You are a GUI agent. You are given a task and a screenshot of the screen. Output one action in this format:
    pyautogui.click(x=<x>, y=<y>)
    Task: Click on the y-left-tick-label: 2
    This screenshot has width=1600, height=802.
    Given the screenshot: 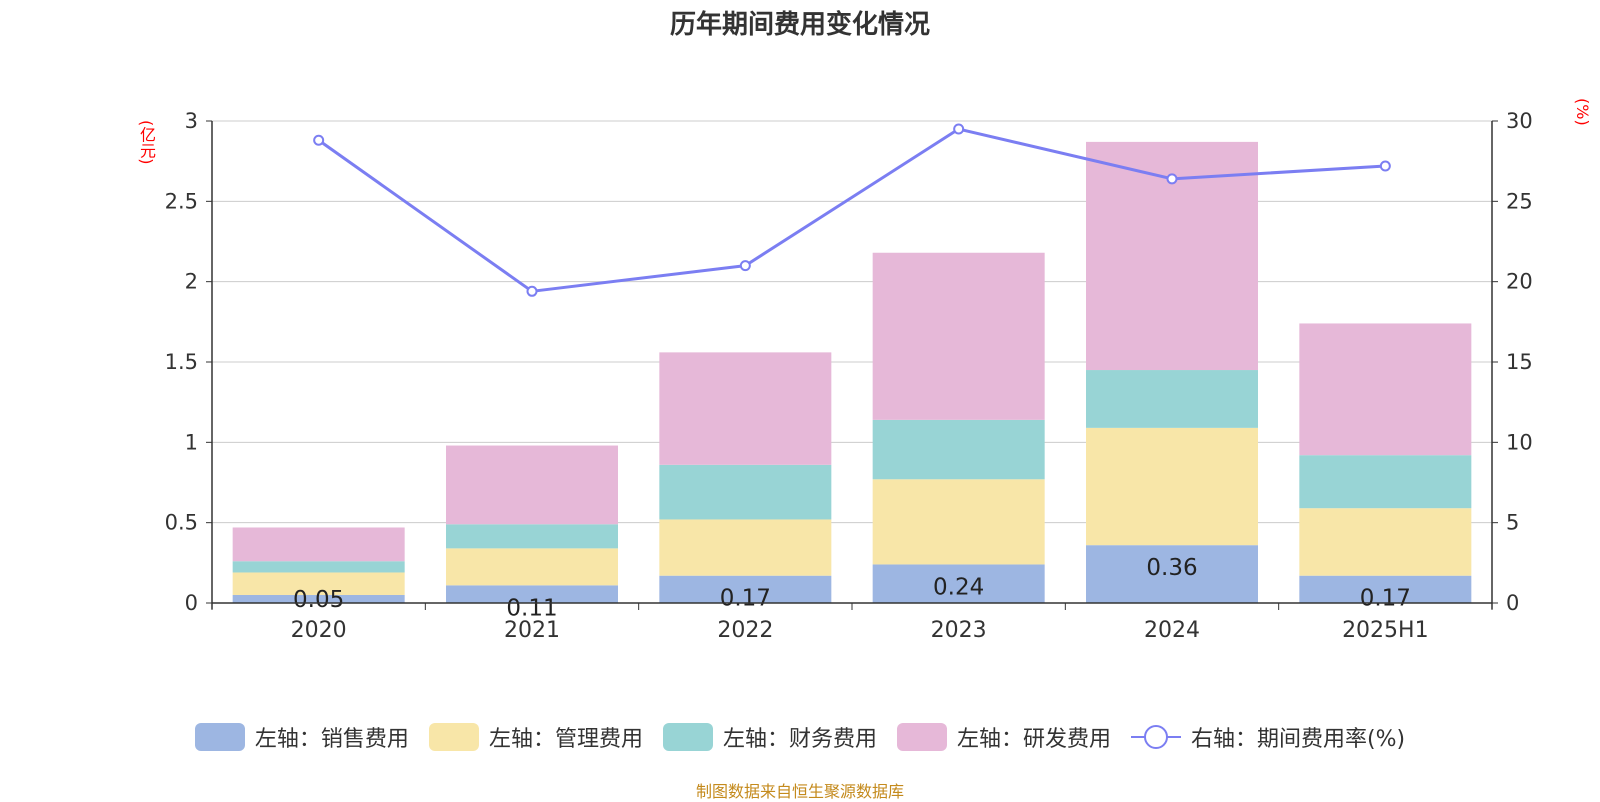 What is the action you would take?
    pyautogui.click(x=191, y=282)
    